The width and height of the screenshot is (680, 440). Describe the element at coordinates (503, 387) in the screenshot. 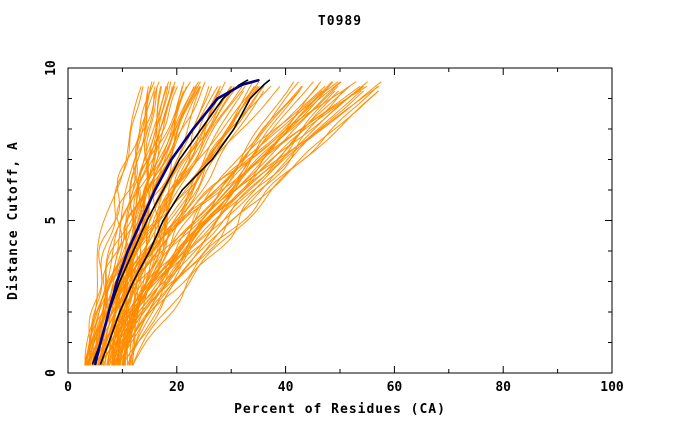

I see `x-tick-label: 80` at that location.